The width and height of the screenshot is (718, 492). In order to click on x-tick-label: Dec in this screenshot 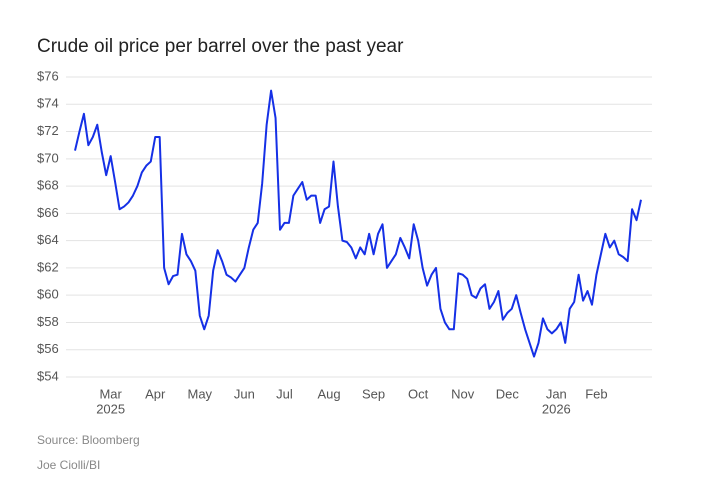, I will do `click(508, 393)`.